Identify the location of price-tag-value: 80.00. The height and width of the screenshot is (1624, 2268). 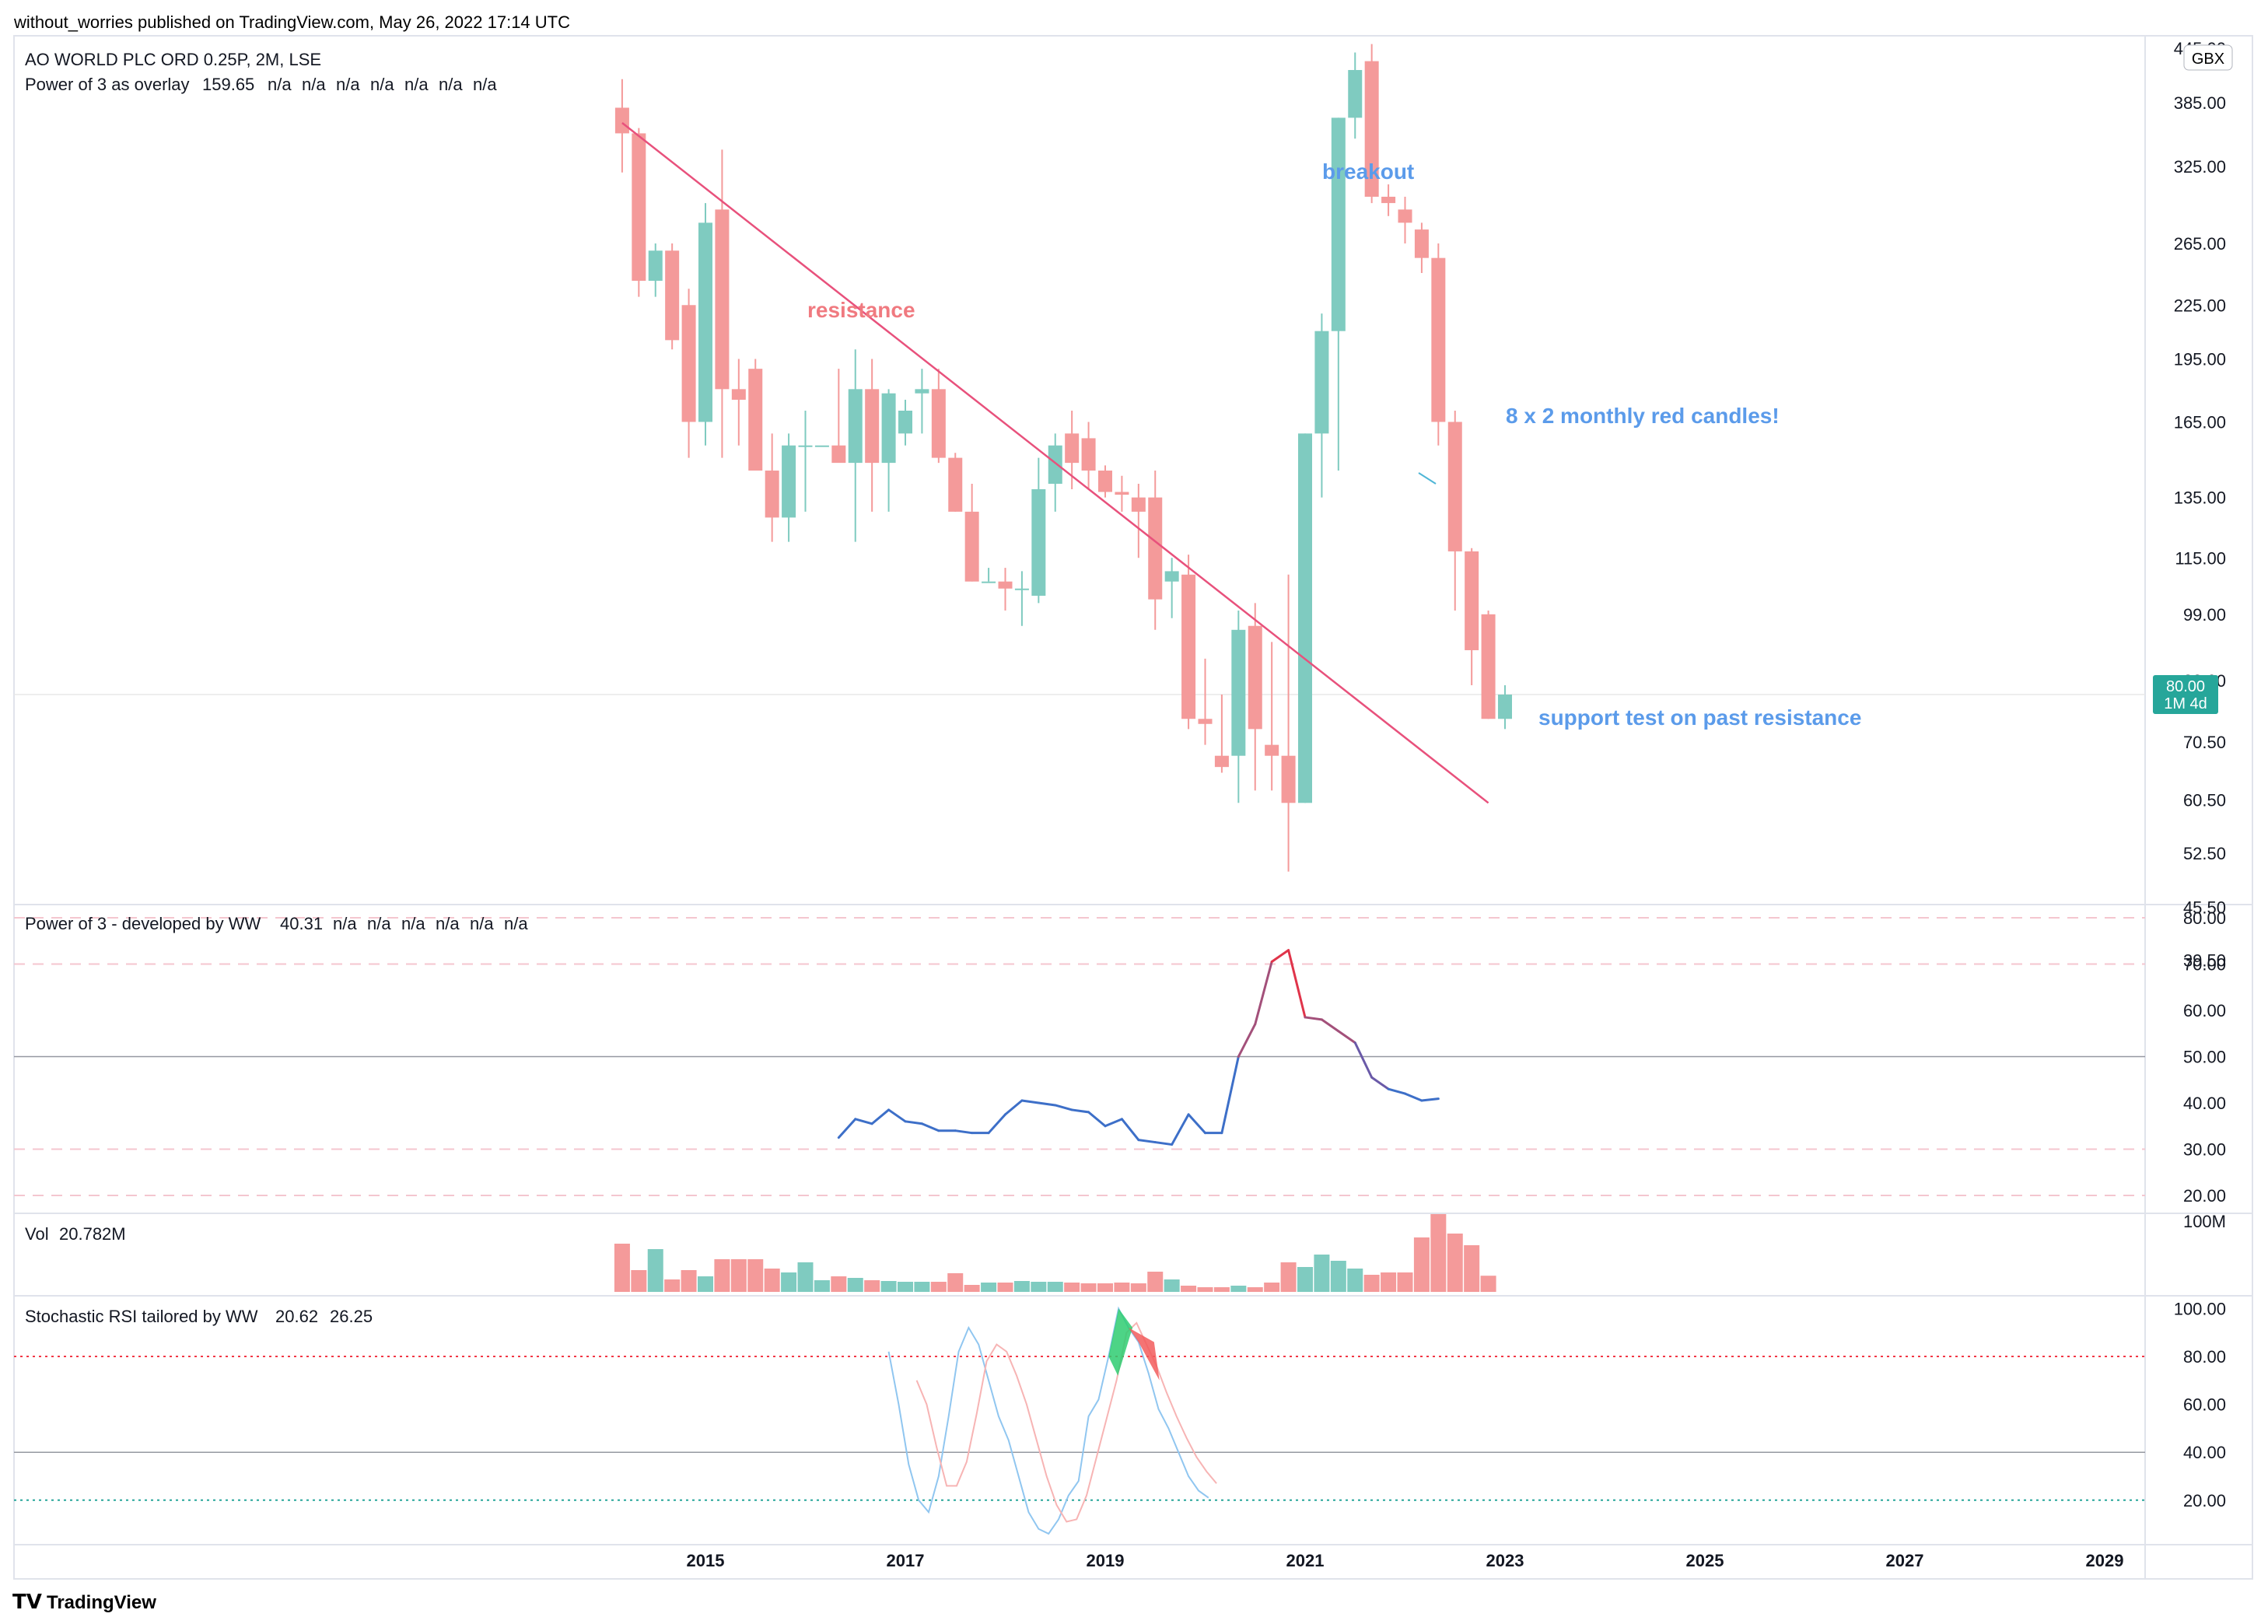
(2185, 687).